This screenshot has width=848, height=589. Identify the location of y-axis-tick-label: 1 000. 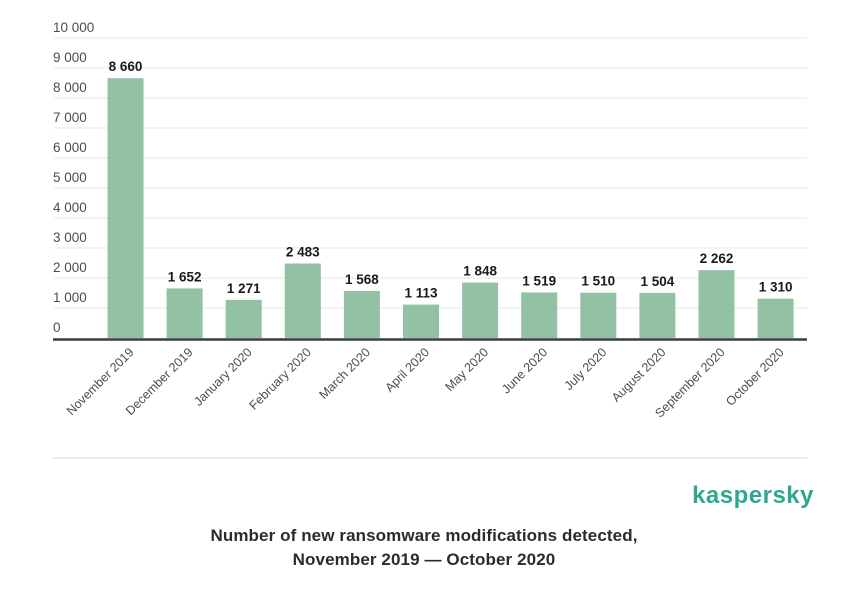
(70, 297).